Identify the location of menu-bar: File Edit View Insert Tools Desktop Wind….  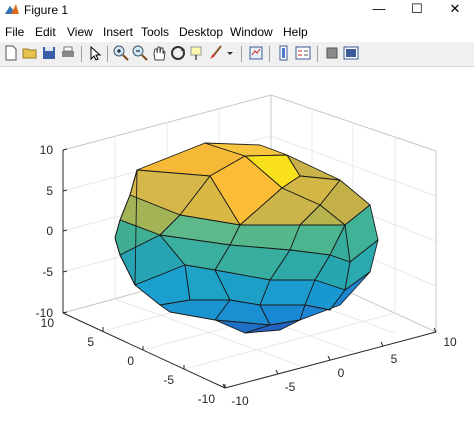
(237, 32).